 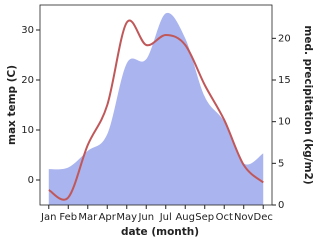 I want to click on x-tick-label: Jun, so click(x=145, y=217).